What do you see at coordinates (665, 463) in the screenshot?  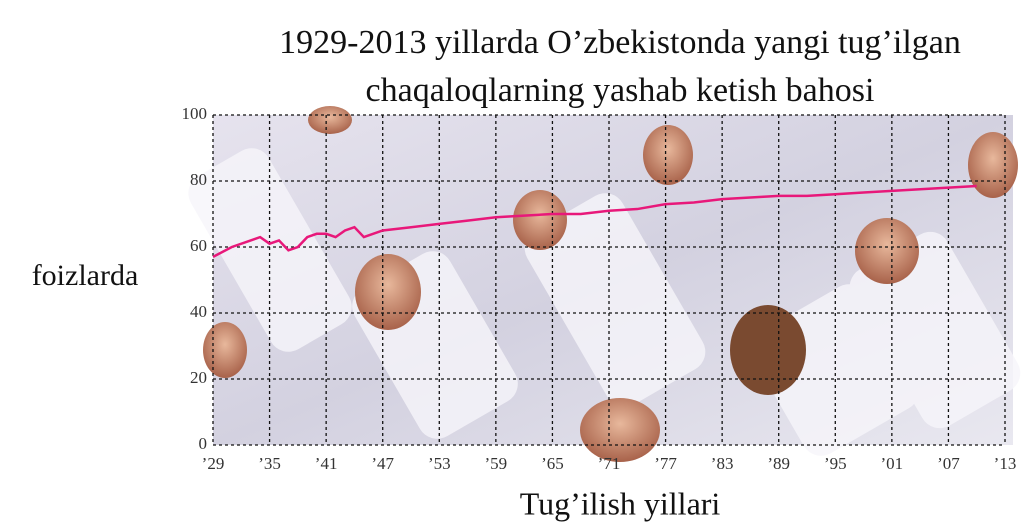 I see `x-tick-label: ’77` at bounding box center [665, 463].